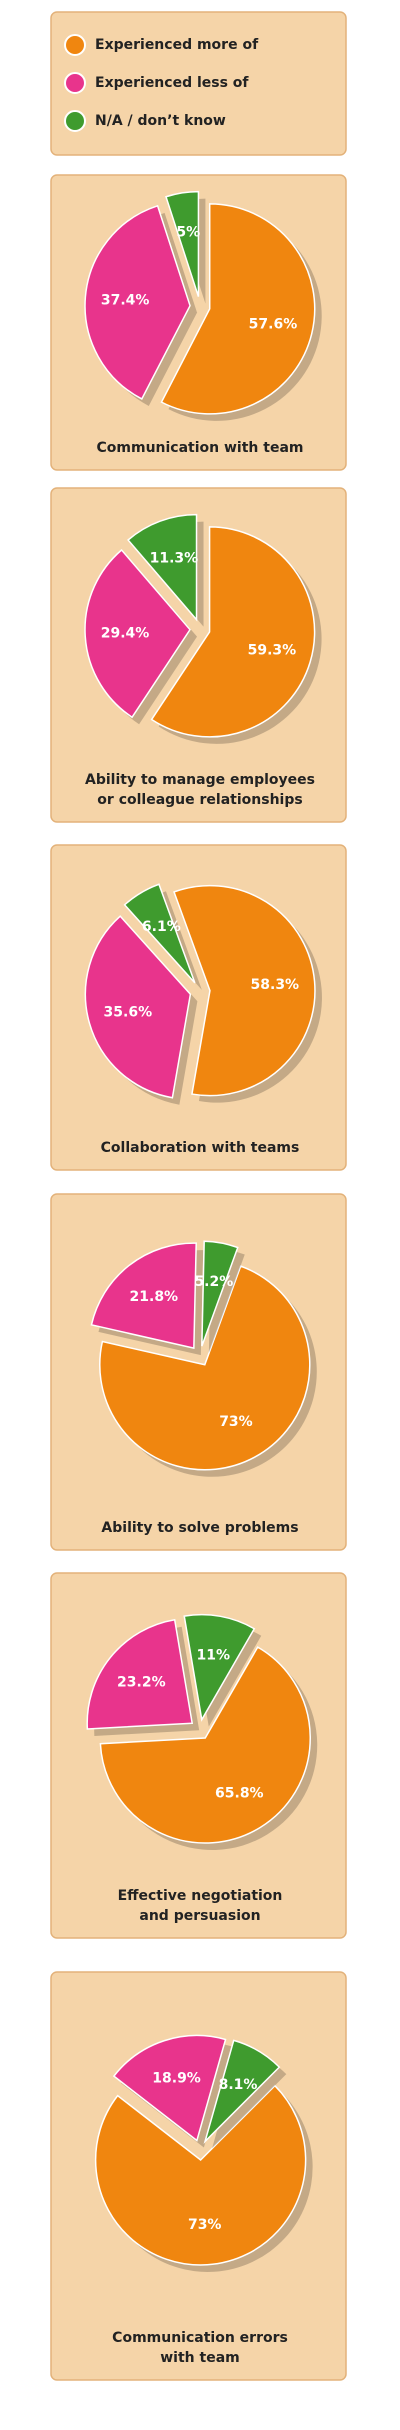  Describe the element at coordinates (141, 1683) in the screenshot. I see `value-label: 23.2%` at that location.